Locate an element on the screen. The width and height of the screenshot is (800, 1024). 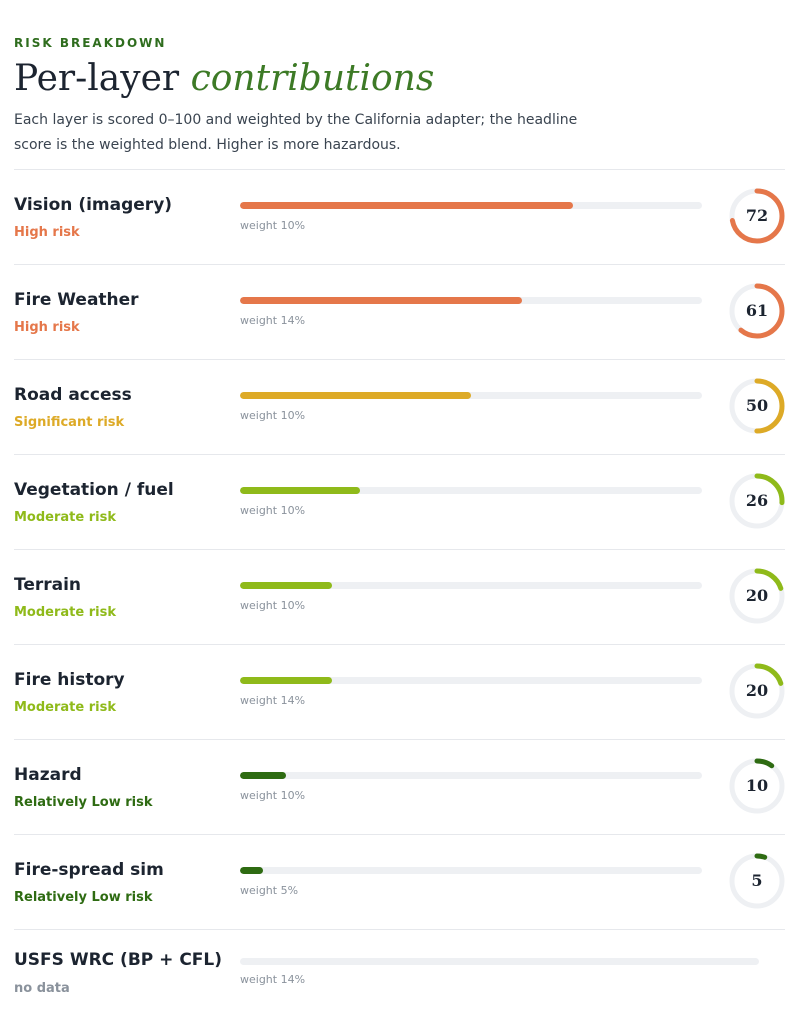
page-title: Per-layer contributions is located at coordinates (224, 78).